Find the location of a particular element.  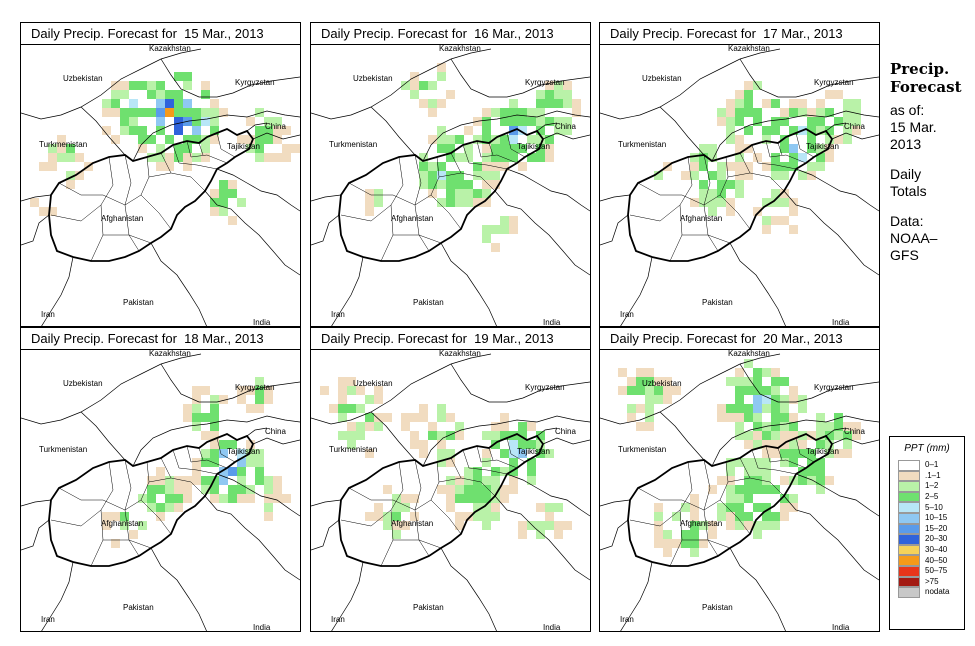

asof-line2: 15 Mar. is located at coordinates (913, 127).